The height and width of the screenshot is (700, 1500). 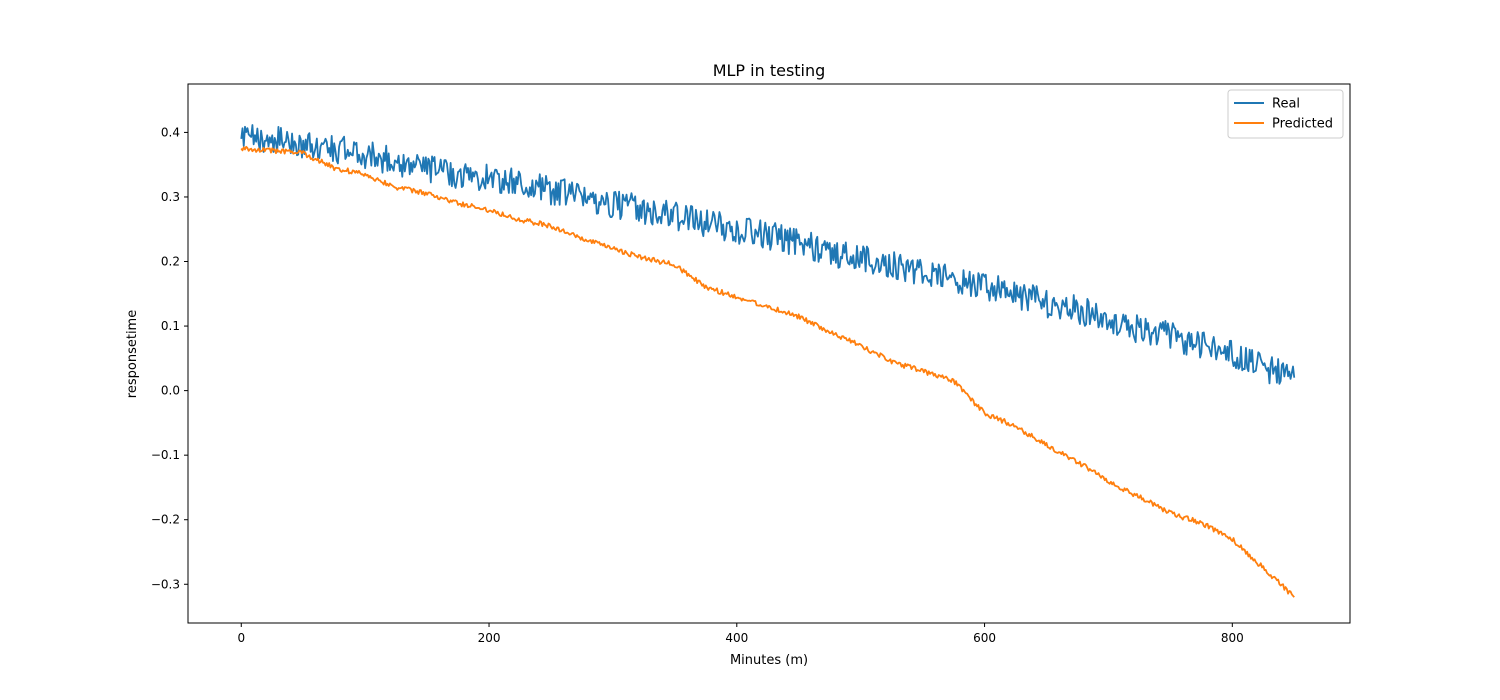 I want to click on legend-label-predicted: Predicted, so click(x=1302, y=124).